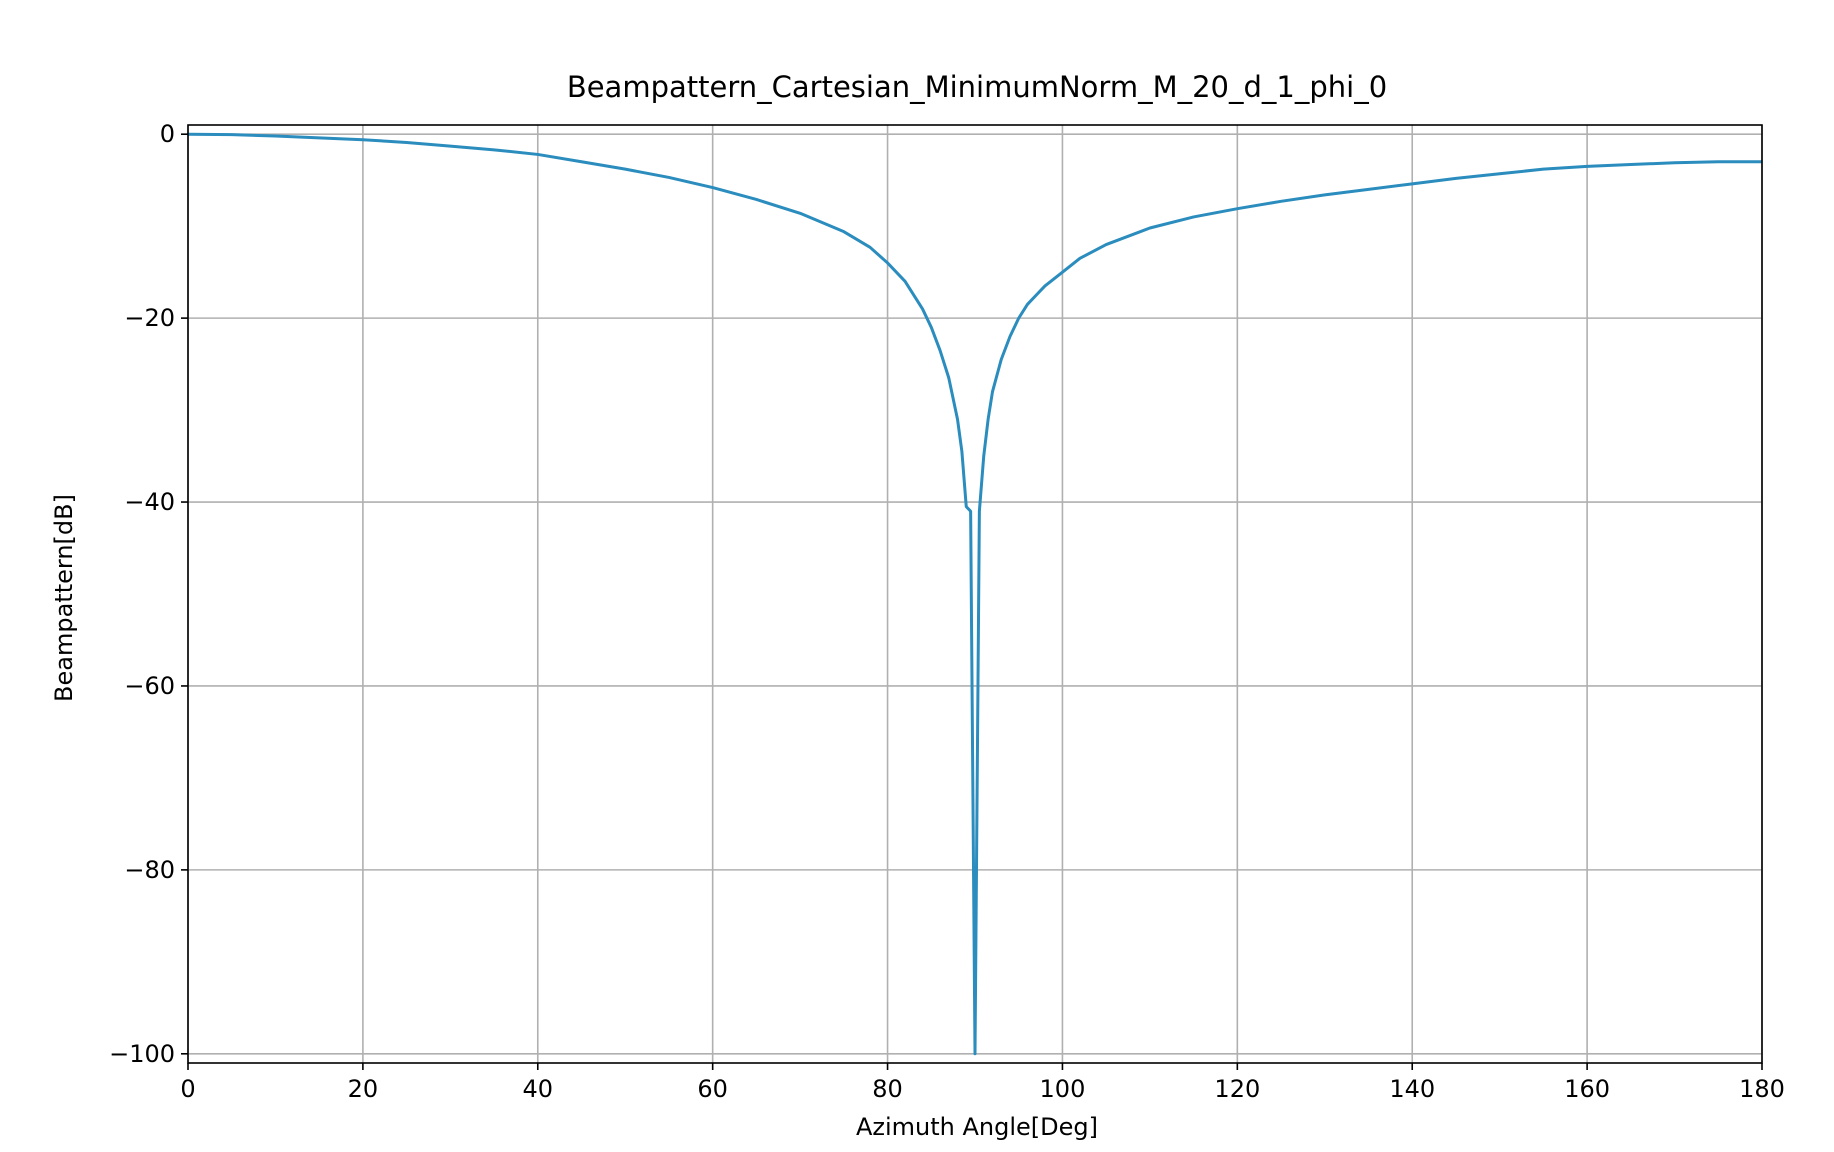 Image resolution: width=1834 pixels, height=1152 pixels. I want to click on x-tick-label: 0, so click(187, 1089).